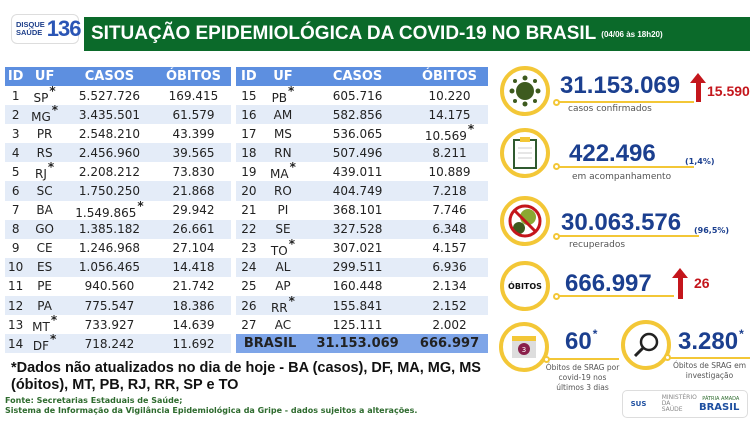 The width and height of the screenshot is (754, 425). What do you see at coordinates (109, 191) in the screenshot?
I see `cell-value: 1.750.250` at bounding box center [109, 191].